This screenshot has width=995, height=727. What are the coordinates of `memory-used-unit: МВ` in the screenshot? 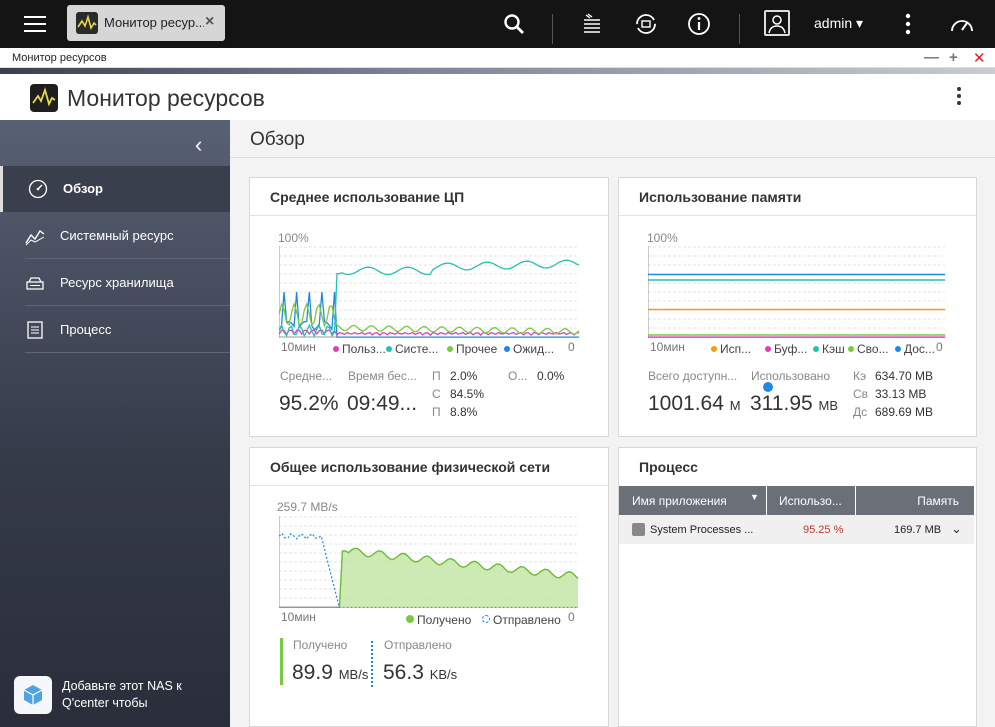 It's located at (828, 405).